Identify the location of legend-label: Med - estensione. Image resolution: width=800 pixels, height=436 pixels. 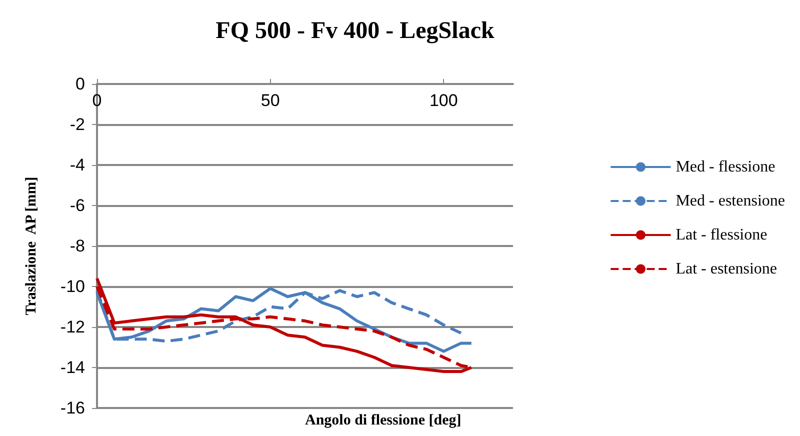
(731, 201).